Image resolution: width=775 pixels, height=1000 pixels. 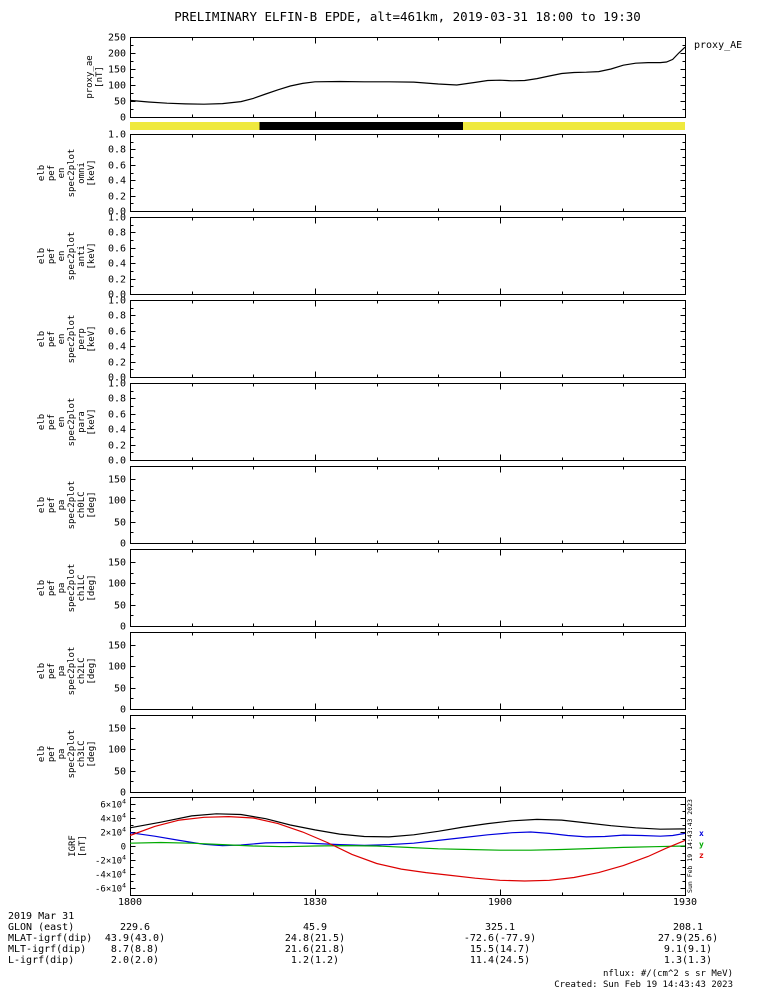 I want to click on eph-row-label: L-igrf(dip), so click(x=41, y=960).